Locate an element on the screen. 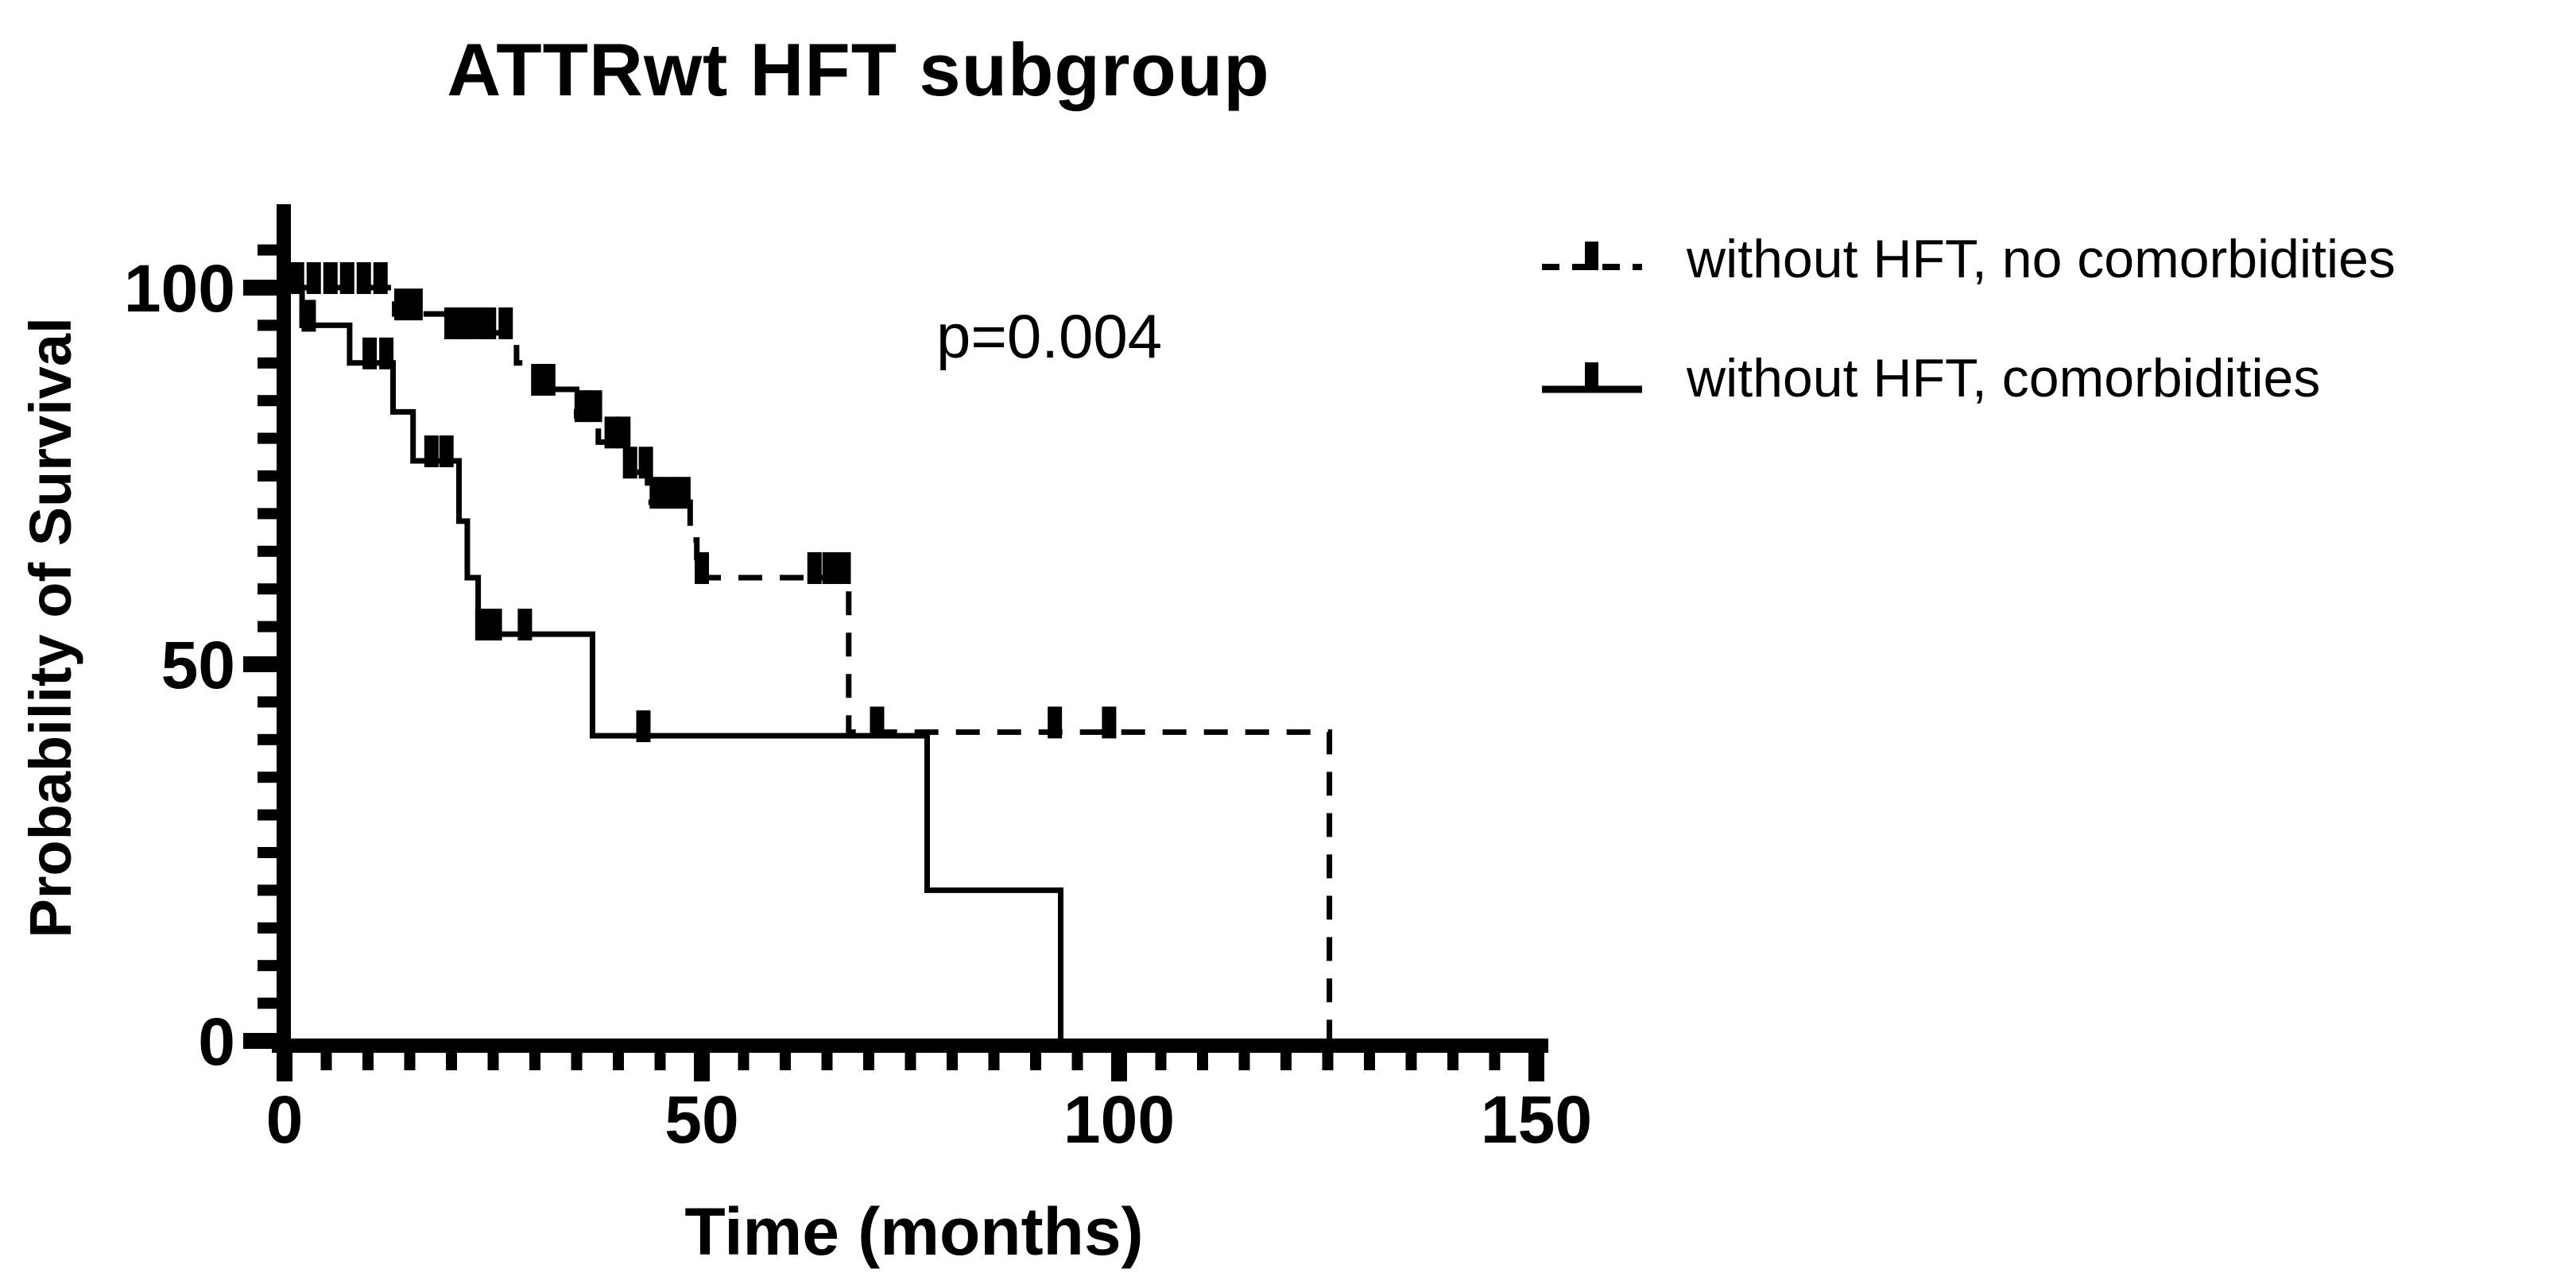 Image resolution: width=2576 pixels, height=1288 pixels. legend-label: without HFT, no comorbidities is located at coordinates (2041, 259).